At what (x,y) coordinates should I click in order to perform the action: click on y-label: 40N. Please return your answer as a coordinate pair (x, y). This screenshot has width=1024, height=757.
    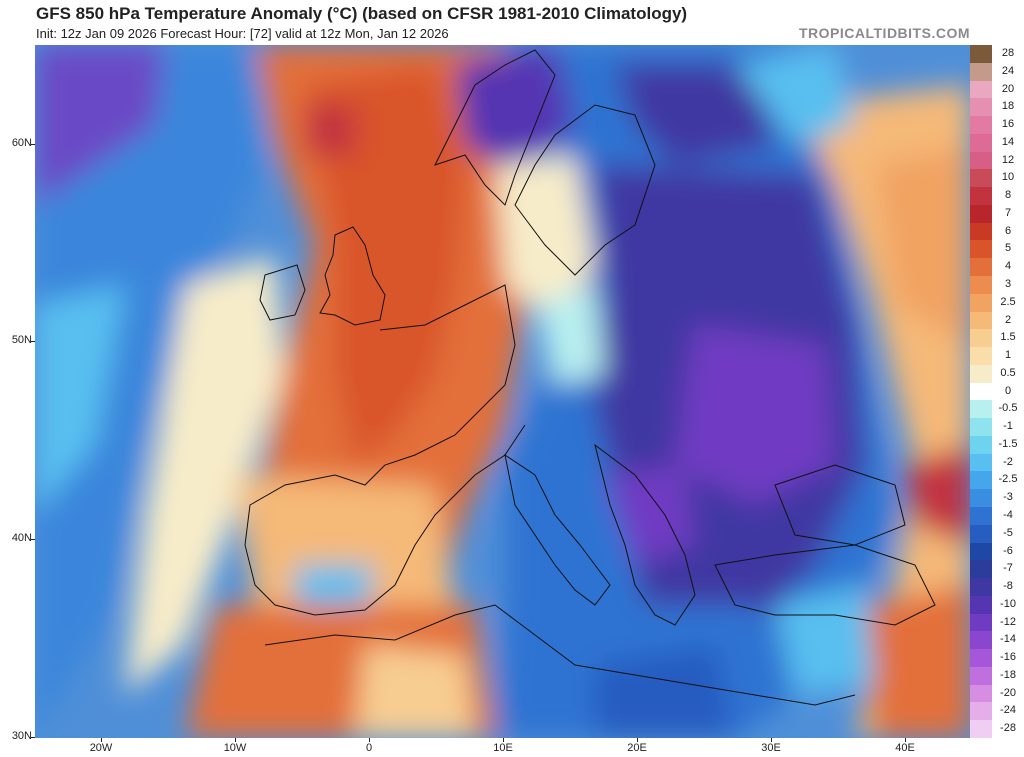
    Looking at the image, I should click on (21, 538).